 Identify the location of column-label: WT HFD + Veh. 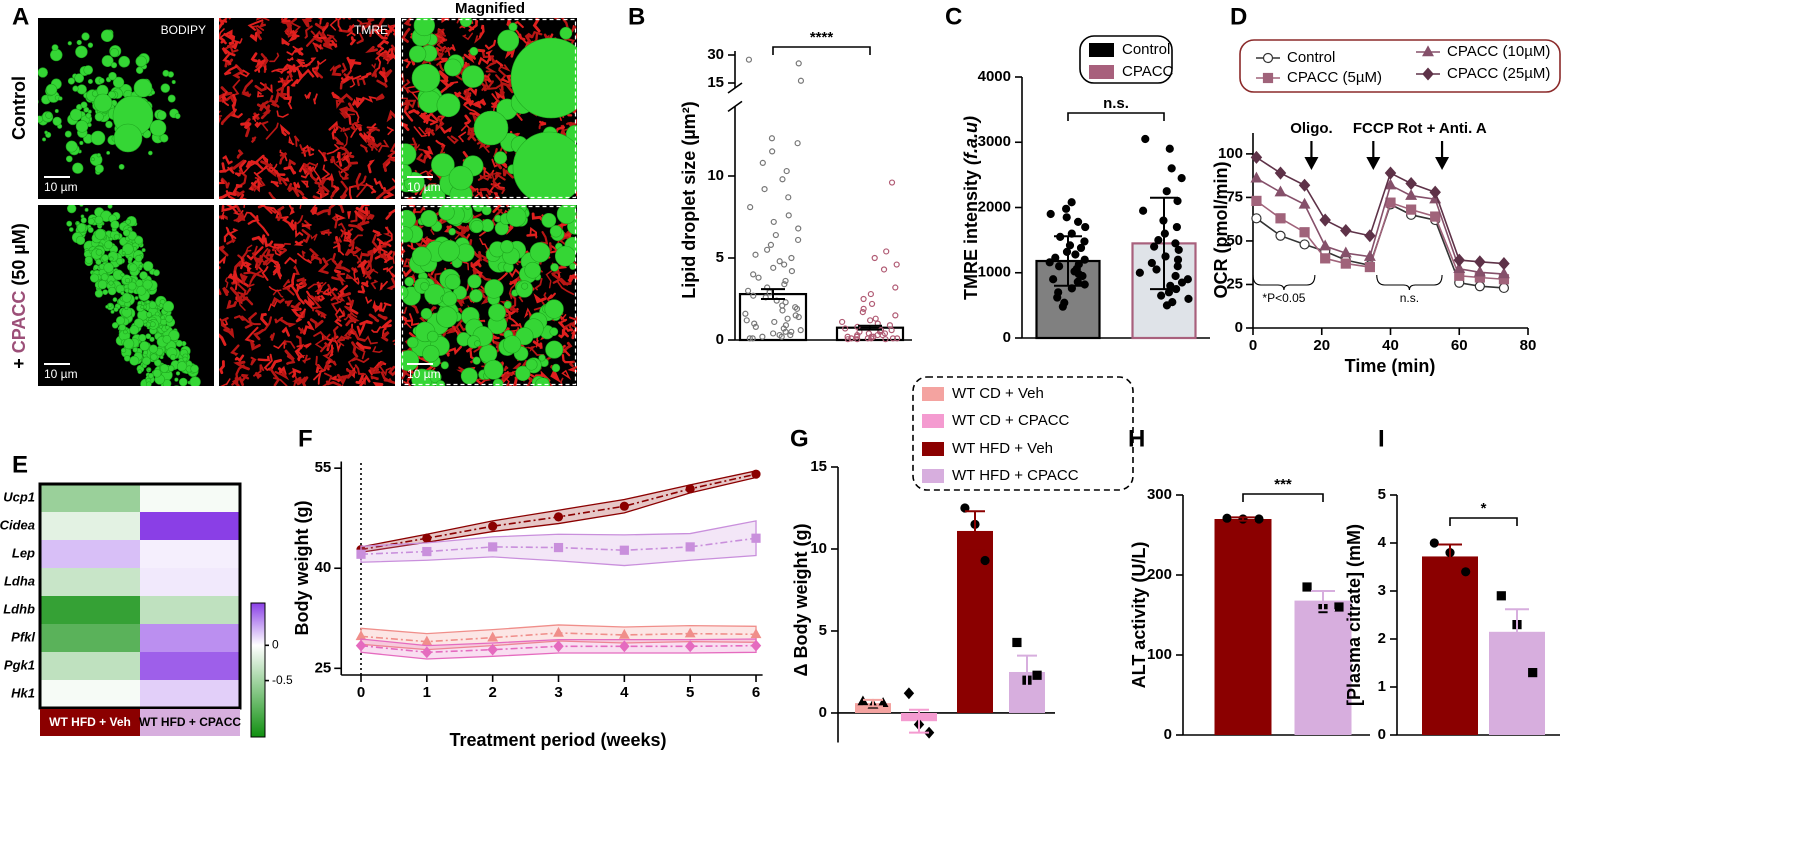
(90, 722).